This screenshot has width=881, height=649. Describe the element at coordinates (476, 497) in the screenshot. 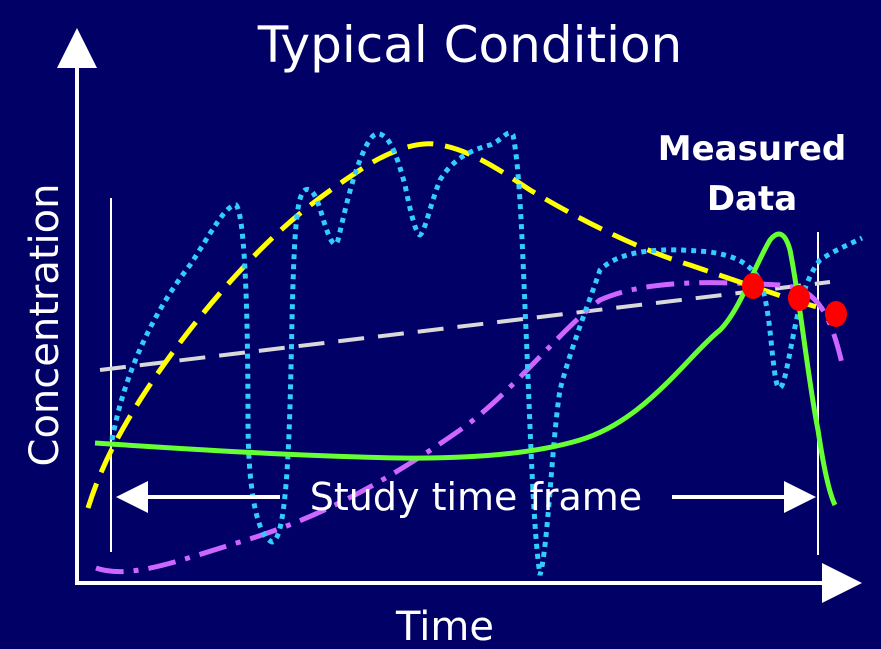

I see `study-time-frame-label: Study time frame` at that location.